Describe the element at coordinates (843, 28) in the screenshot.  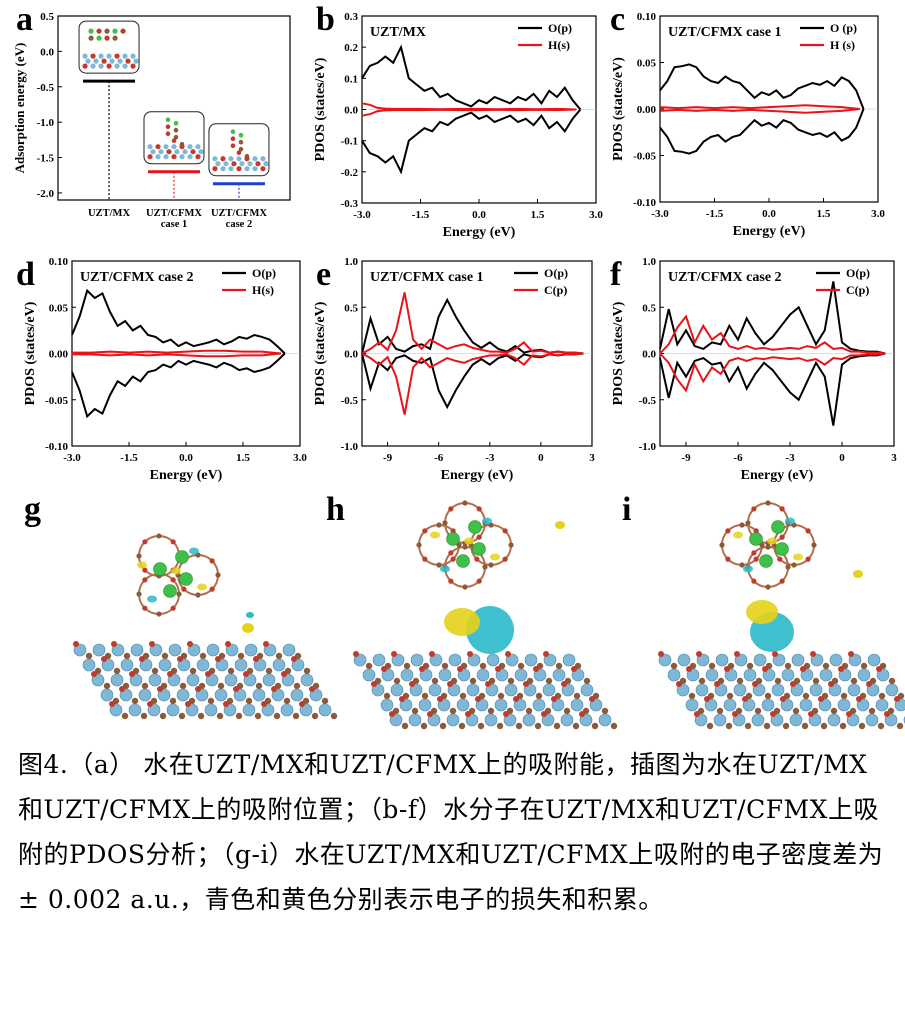
I see `legend-label-c-0: O (p)` at that location.